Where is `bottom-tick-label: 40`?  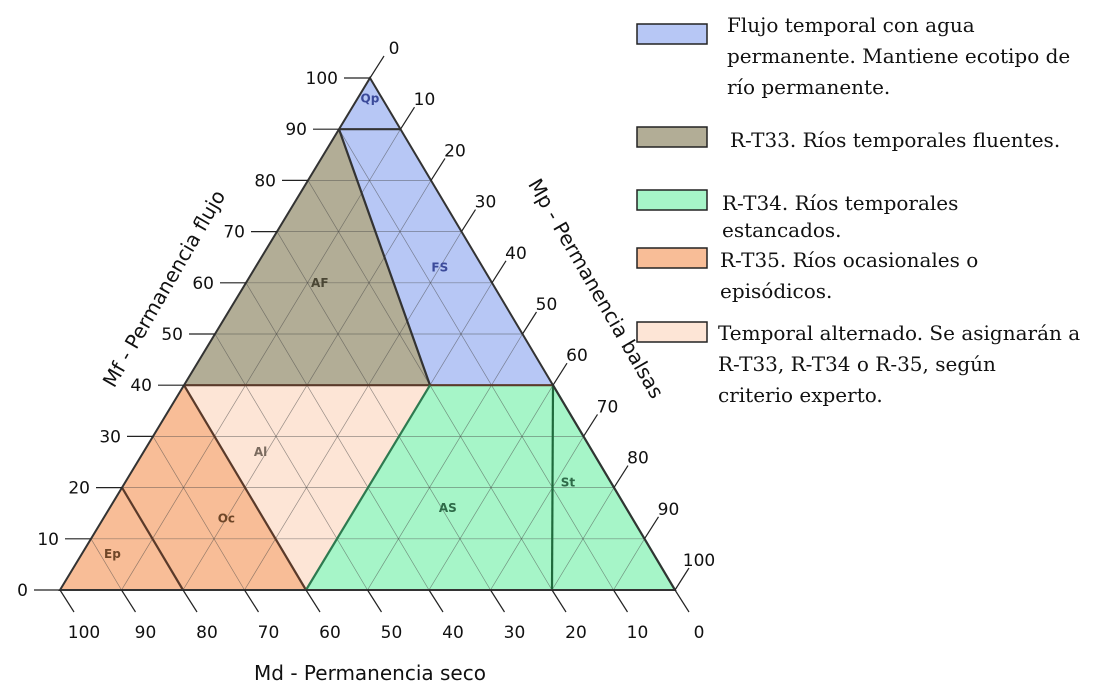
bottom-tick-label: 40 is located at coordinates (453, 633).